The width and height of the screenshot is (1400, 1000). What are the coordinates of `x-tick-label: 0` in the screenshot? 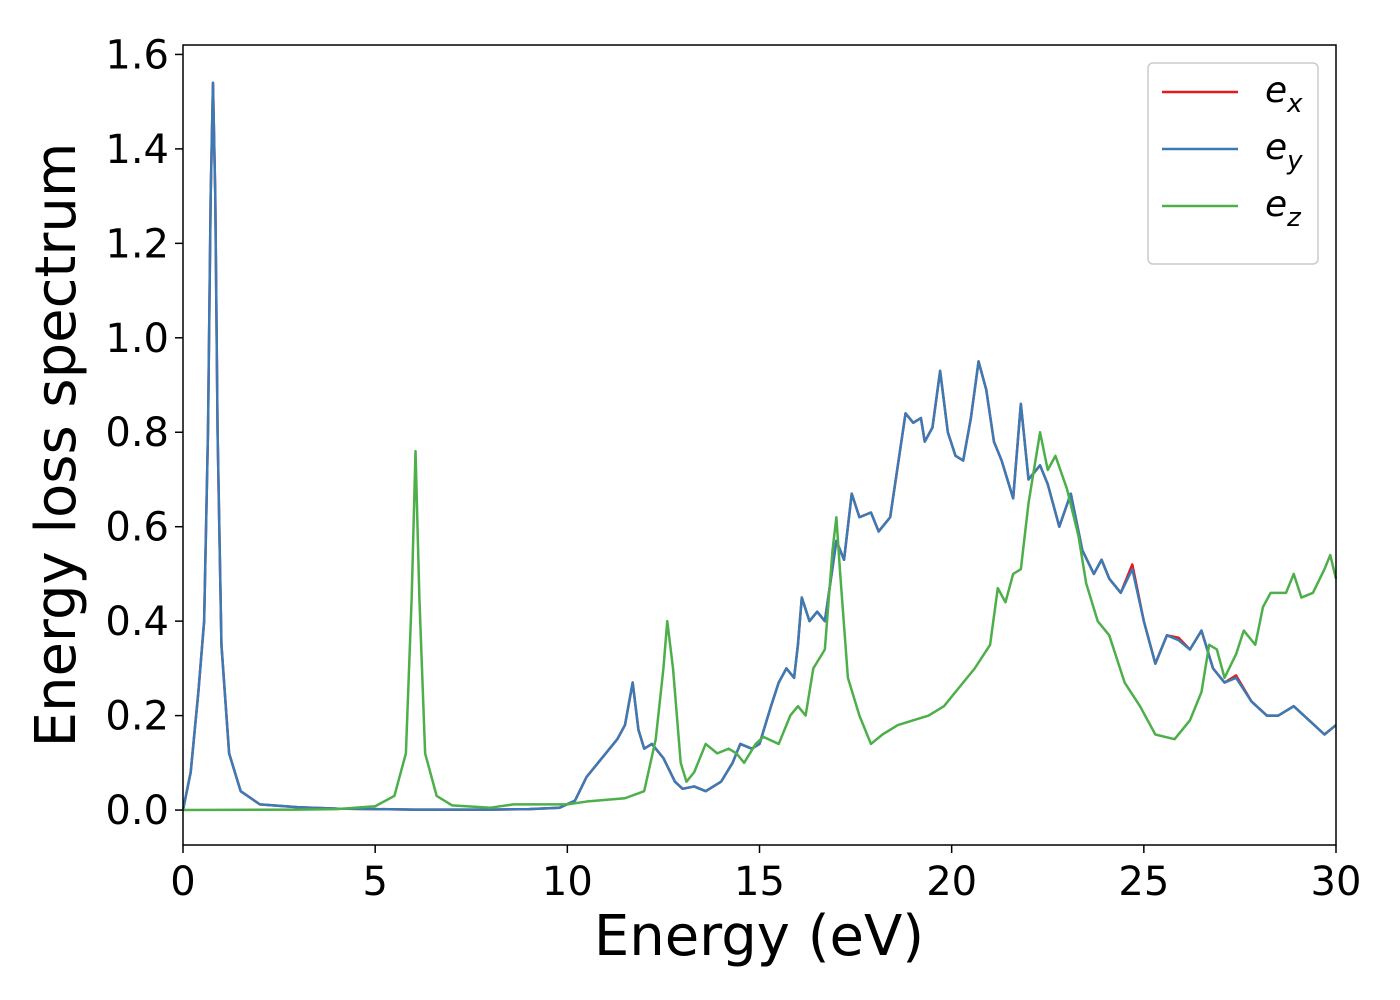 It's located at (182, 882).